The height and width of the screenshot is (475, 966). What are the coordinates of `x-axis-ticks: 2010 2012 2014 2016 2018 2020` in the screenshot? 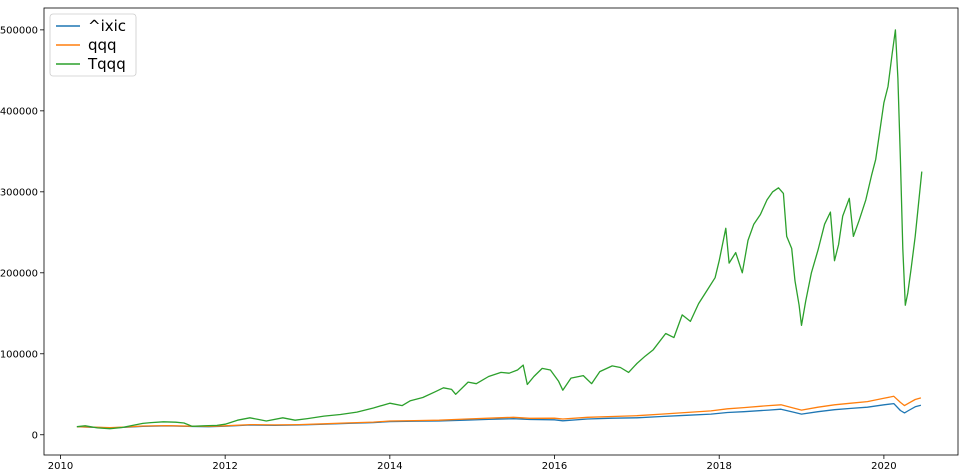 It's located at (472, 463).